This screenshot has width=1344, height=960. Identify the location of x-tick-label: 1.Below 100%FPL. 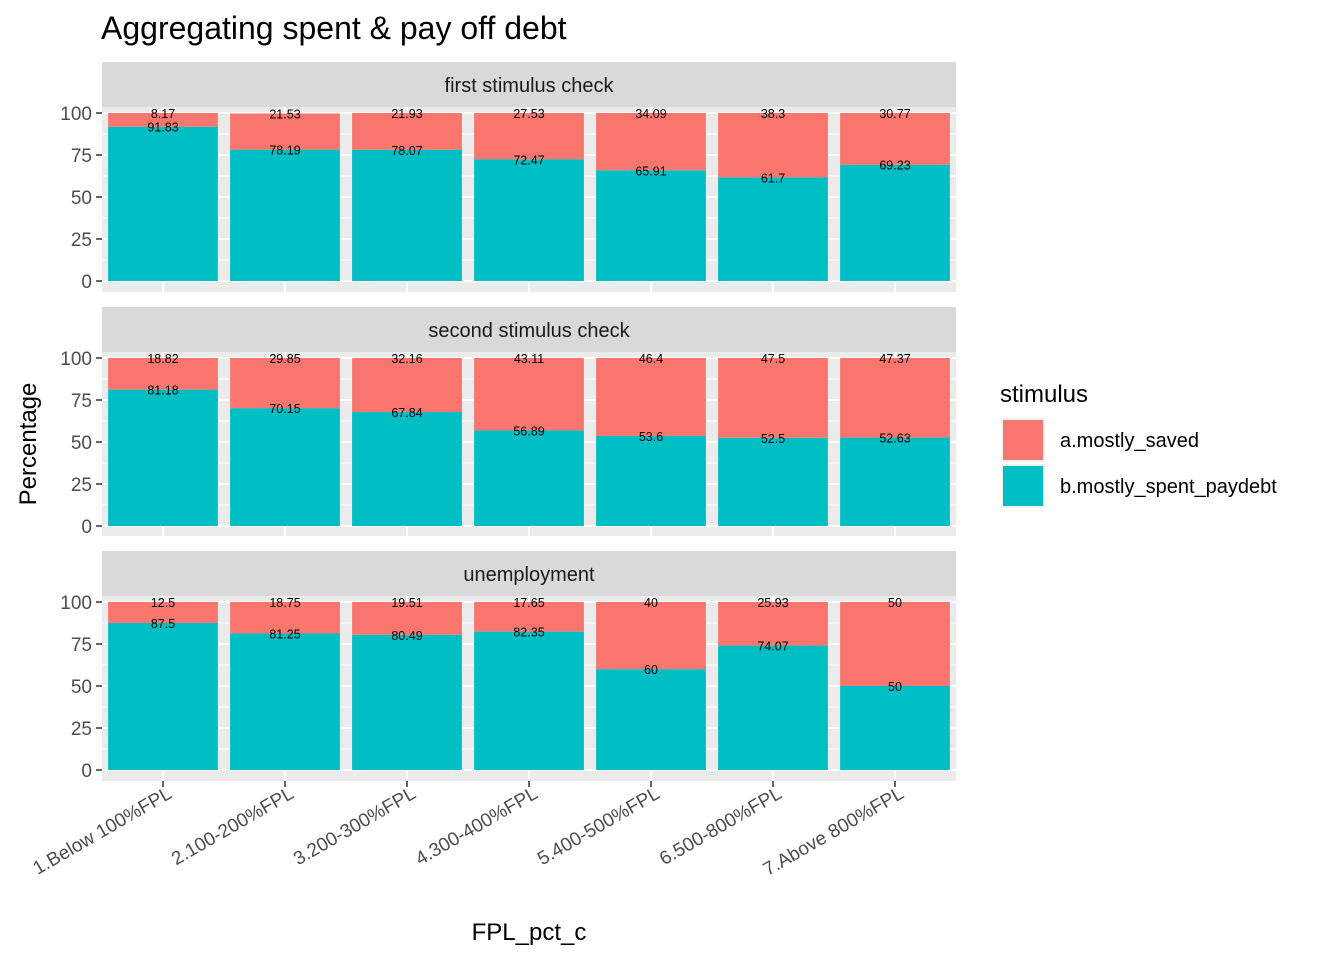
(103, 831).